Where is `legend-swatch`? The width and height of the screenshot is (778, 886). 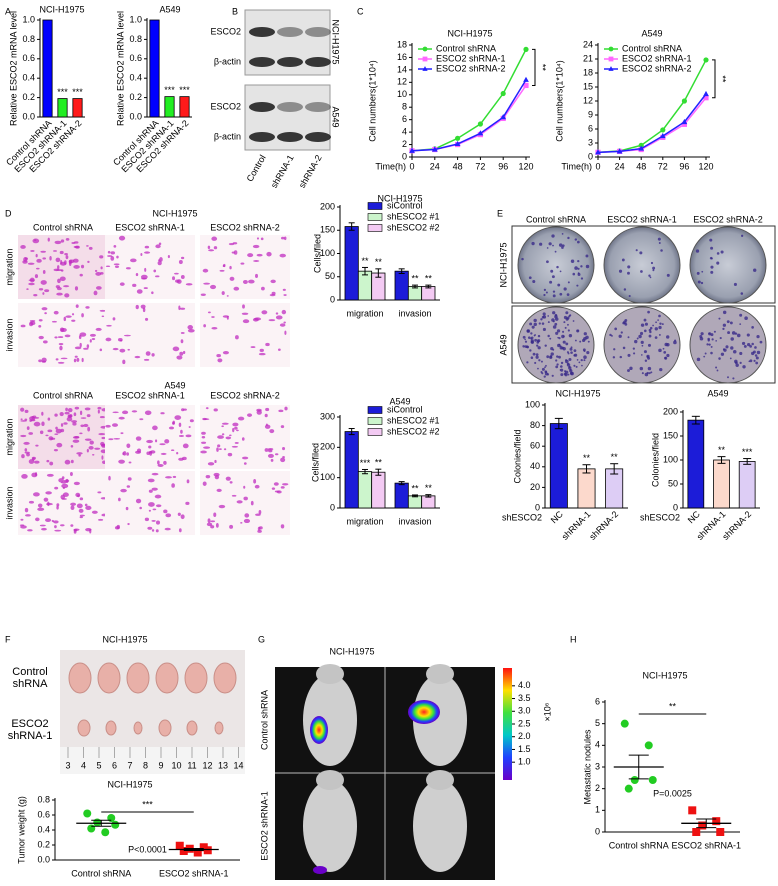 legend-swatch is located at coordinates (375, 432).